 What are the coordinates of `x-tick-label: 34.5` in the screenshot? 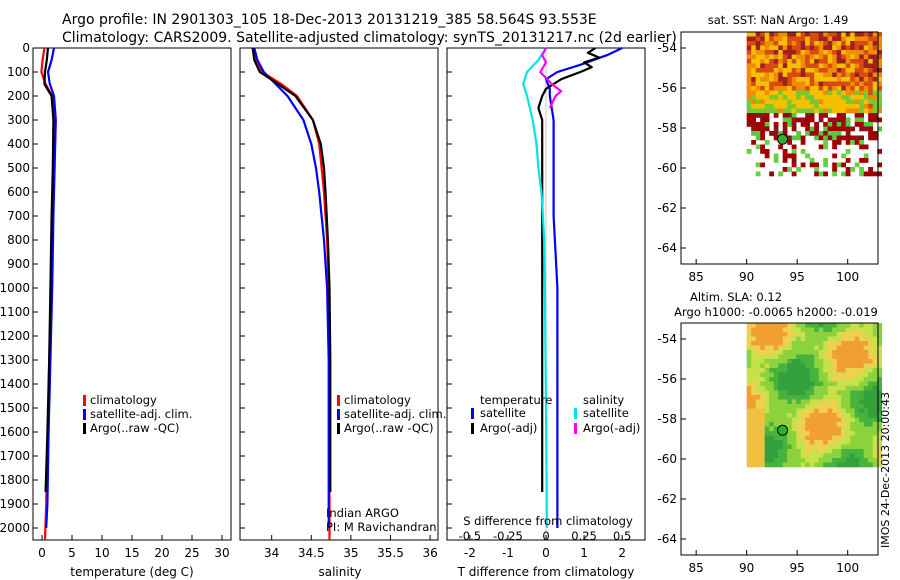 It's located at (311, 553).